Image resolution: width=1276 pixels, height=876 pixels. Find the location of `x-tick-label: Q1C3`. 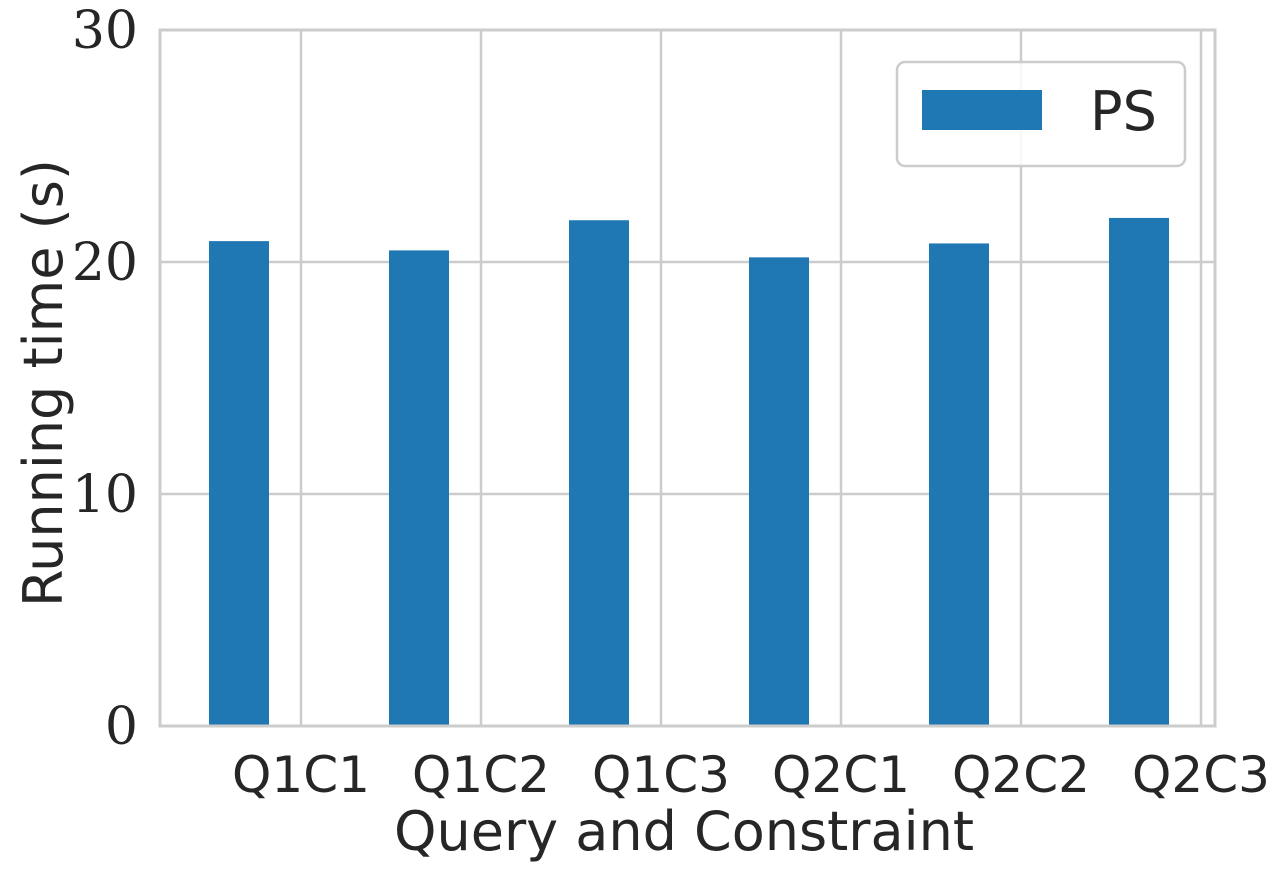

x-tick-label: Q1C3 is located at coordinates (661, 775).